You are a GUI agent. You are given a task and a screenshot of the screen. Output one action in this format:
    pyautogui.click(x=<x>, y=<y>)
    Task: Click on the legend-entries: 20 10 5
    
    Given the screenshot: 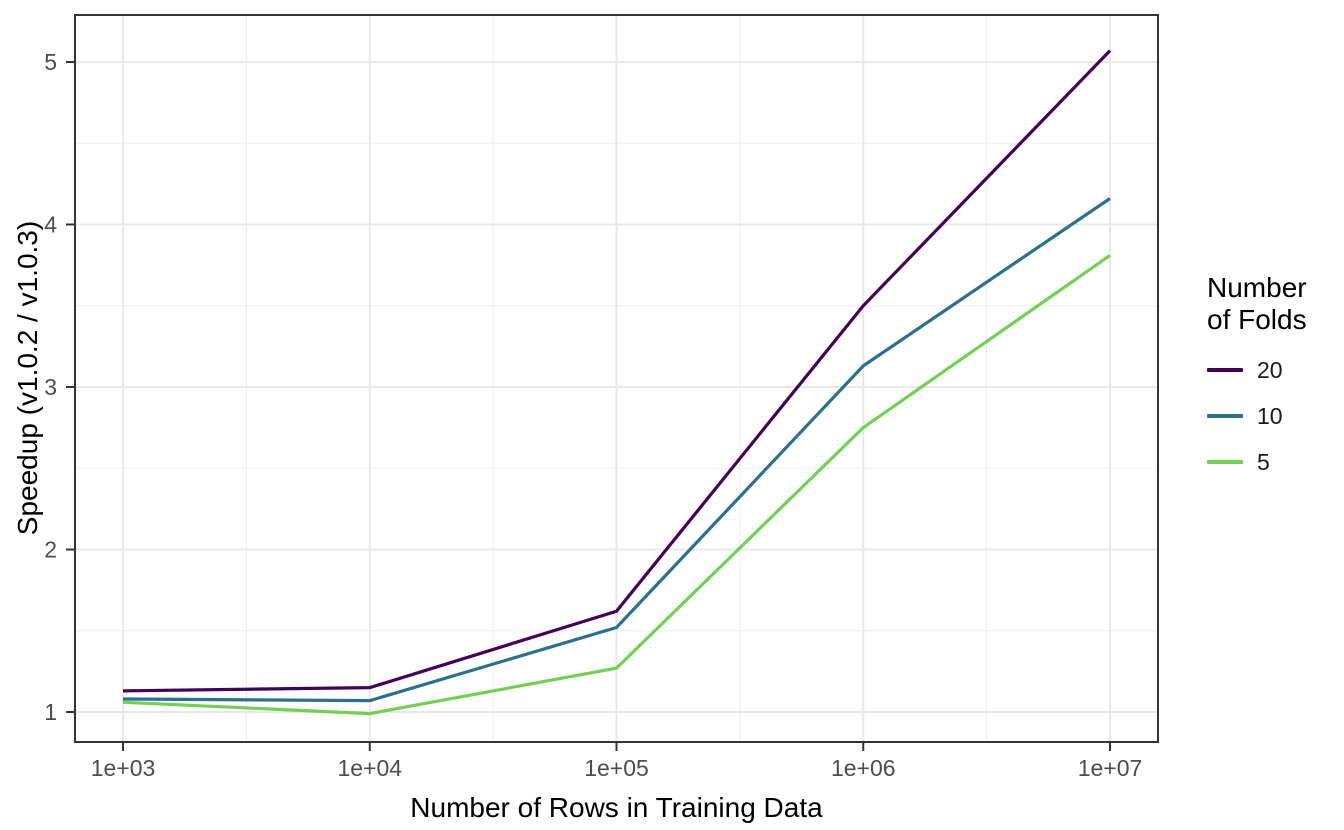 What is the action you would take?
    pyautogui.click(x=1257, y=416)
    